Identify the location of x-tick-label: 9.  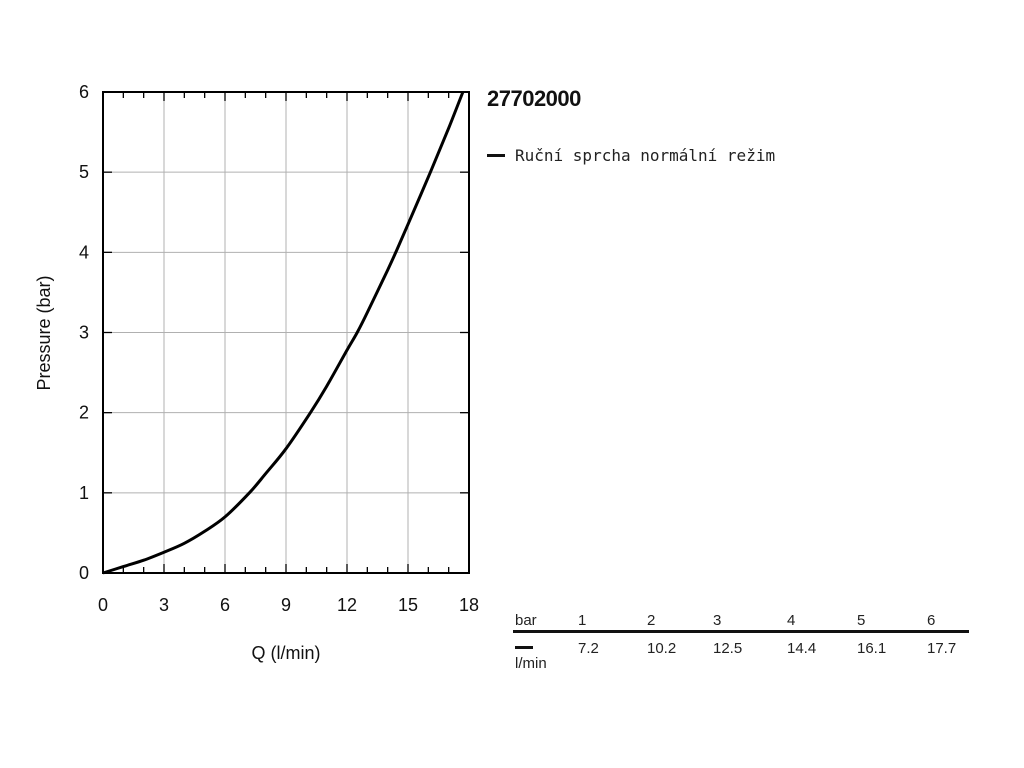
(286, 605).